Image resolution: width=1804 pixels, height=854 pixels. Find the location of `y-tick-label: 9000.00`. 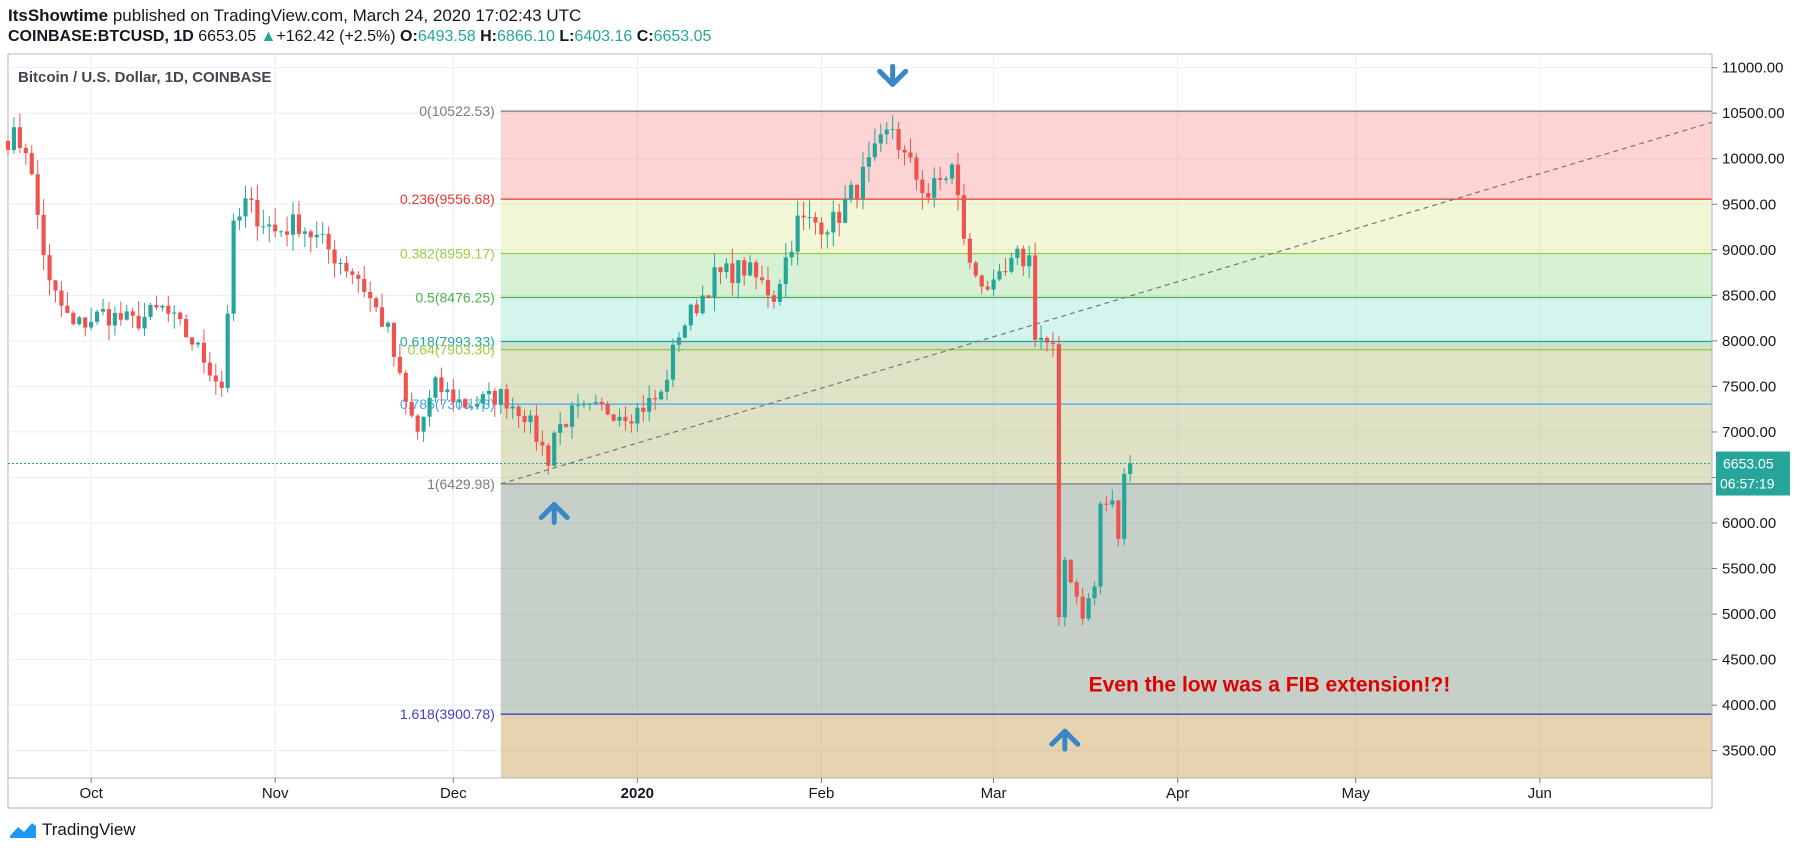

y-tick-label: 9000.00 is located at coordinates (1749, 250).